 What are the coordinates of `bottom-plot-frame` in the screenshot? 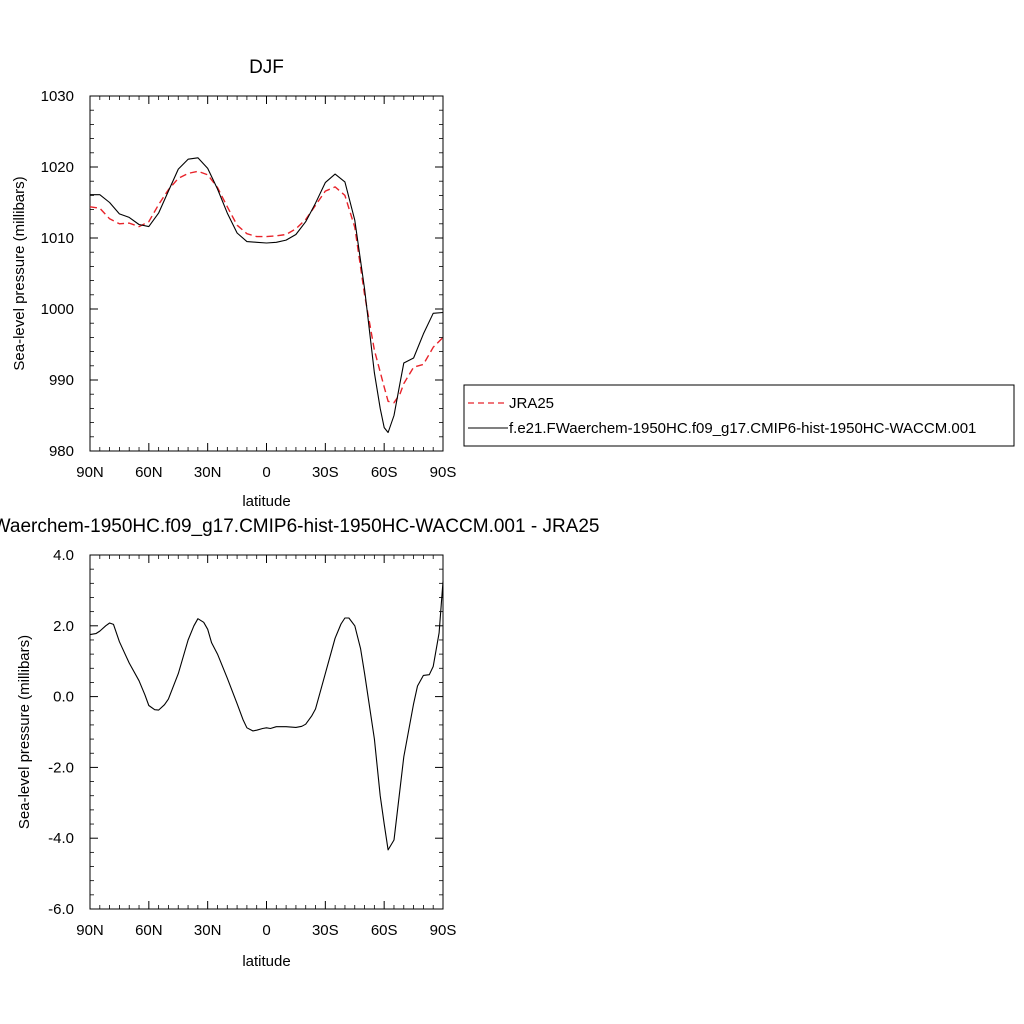 It's located at (266, 732).